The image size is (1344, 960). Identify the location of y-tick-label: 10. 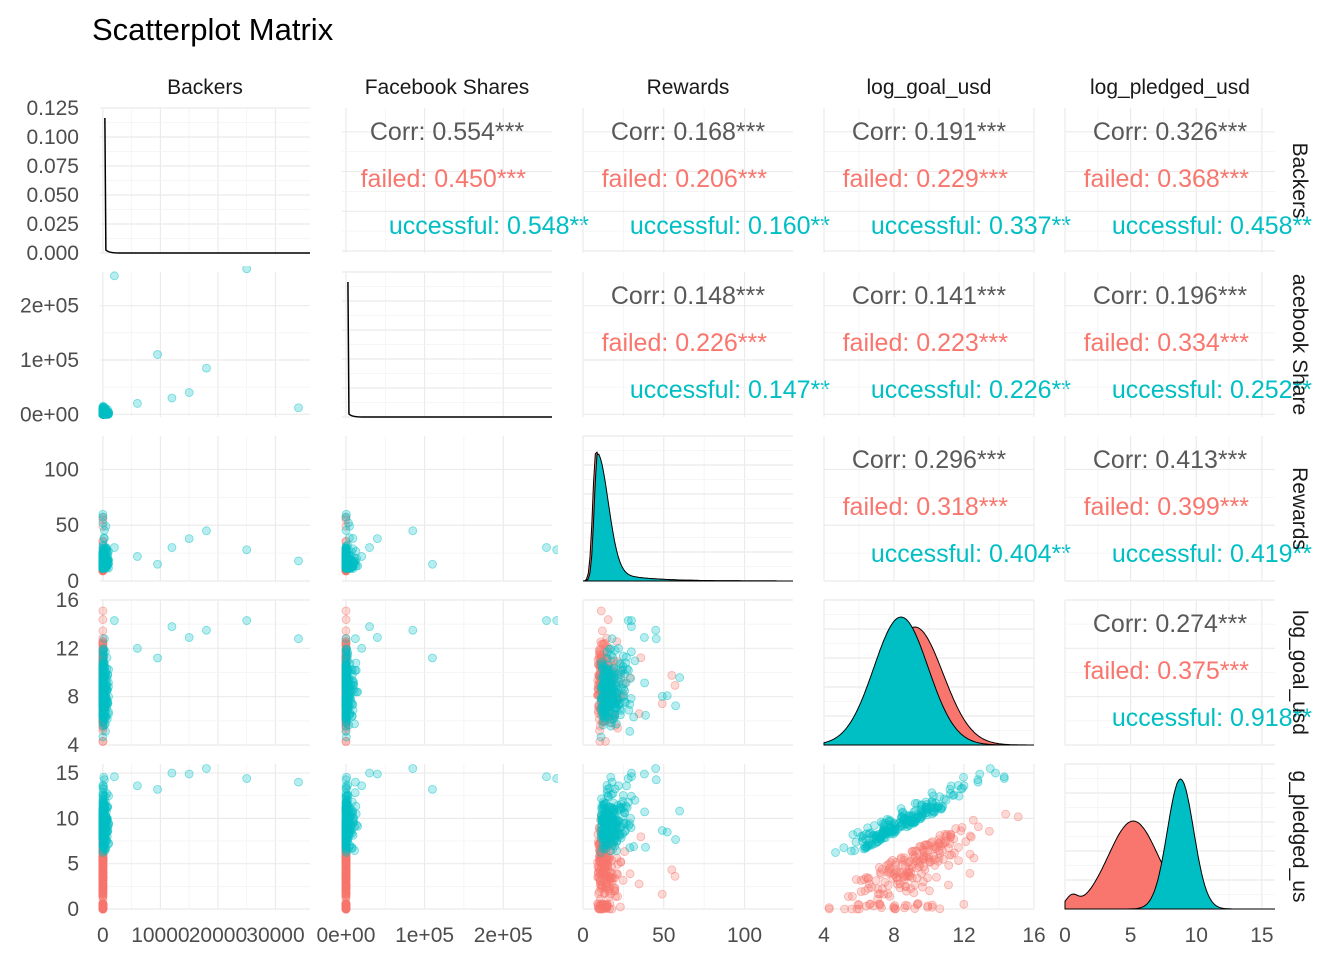
(67, 818).